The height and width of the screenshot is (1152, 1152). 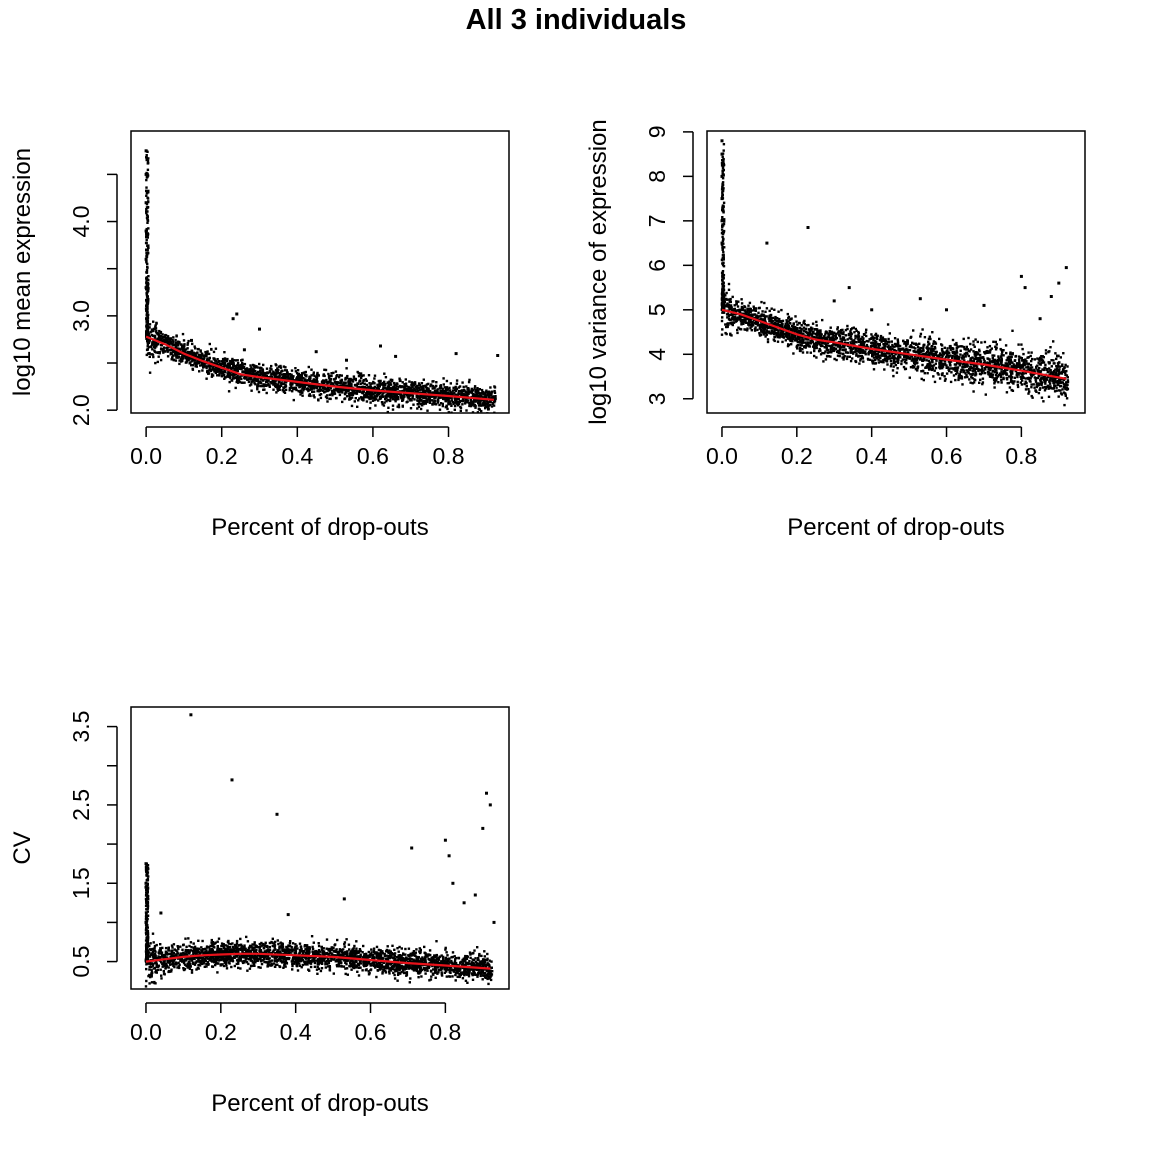 I want to click on y-tick-label: 2.0, so click(x=81, y=410).